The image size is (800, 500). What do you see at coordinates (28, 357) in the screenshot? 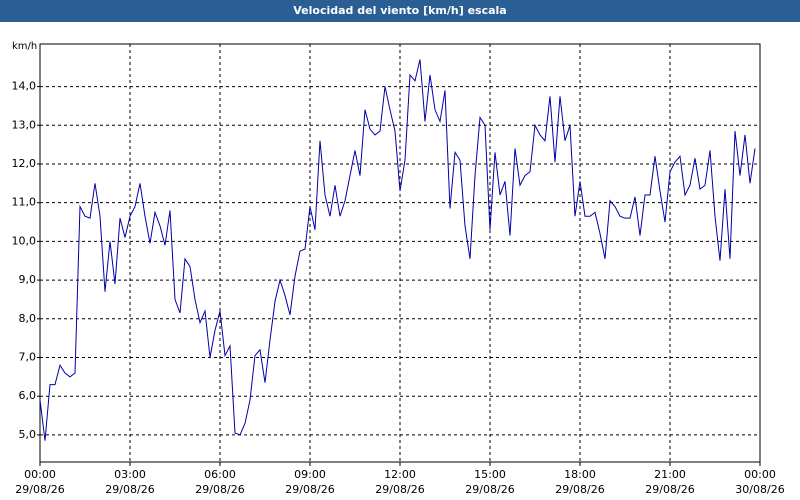
I see `y-tick-label: 7,0` at bounding box center [28, 357].